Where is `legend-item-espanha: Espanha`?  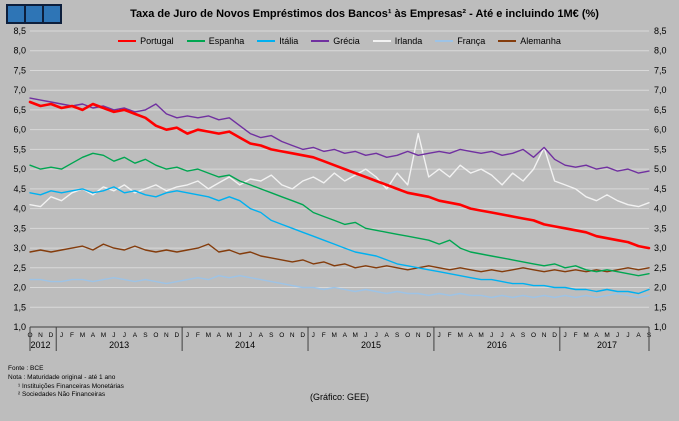 legend-item-espanha: Espanha is located at coordinates (215, 41).